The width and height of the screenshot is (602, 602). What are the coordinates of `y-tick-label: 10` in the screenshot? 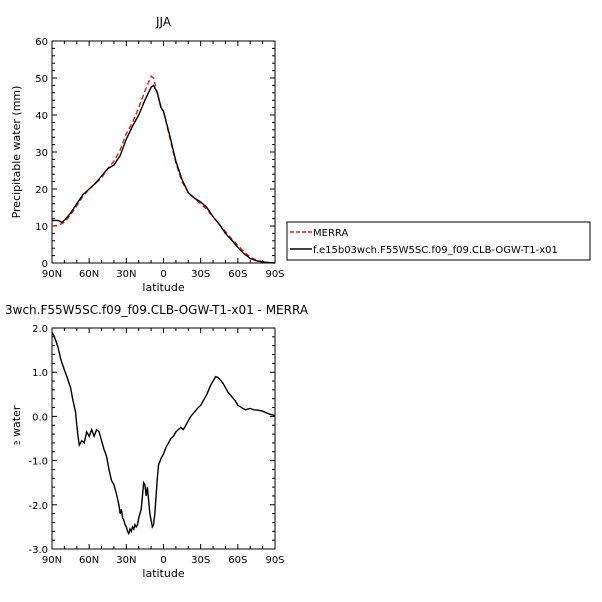 It's located at (41, 227).